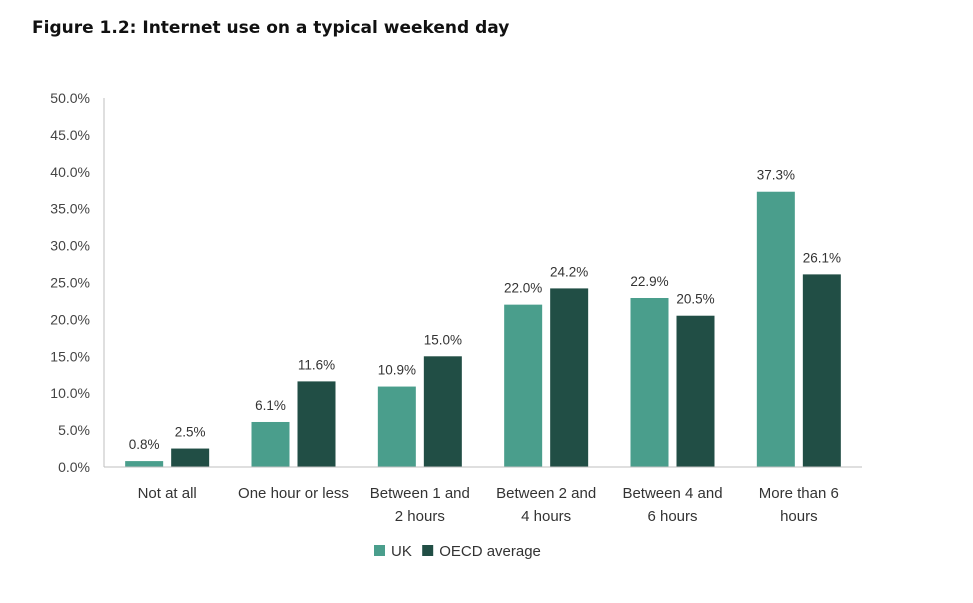 The height and width of the screenshot is (603, 973). What do you see at coordinates (672, 493) in the screenshot?
I see `x-tick-label: Between 4 and` at bounding box center [672, 493].